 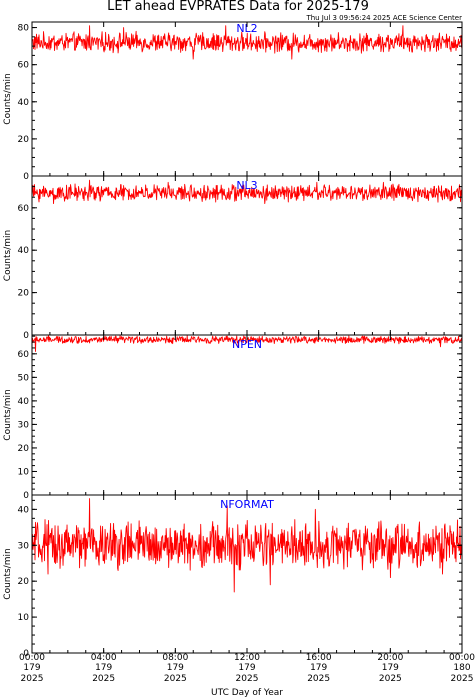 I want to click on x-axis-label: UTC Day of Year, so click(x=247, y=693).